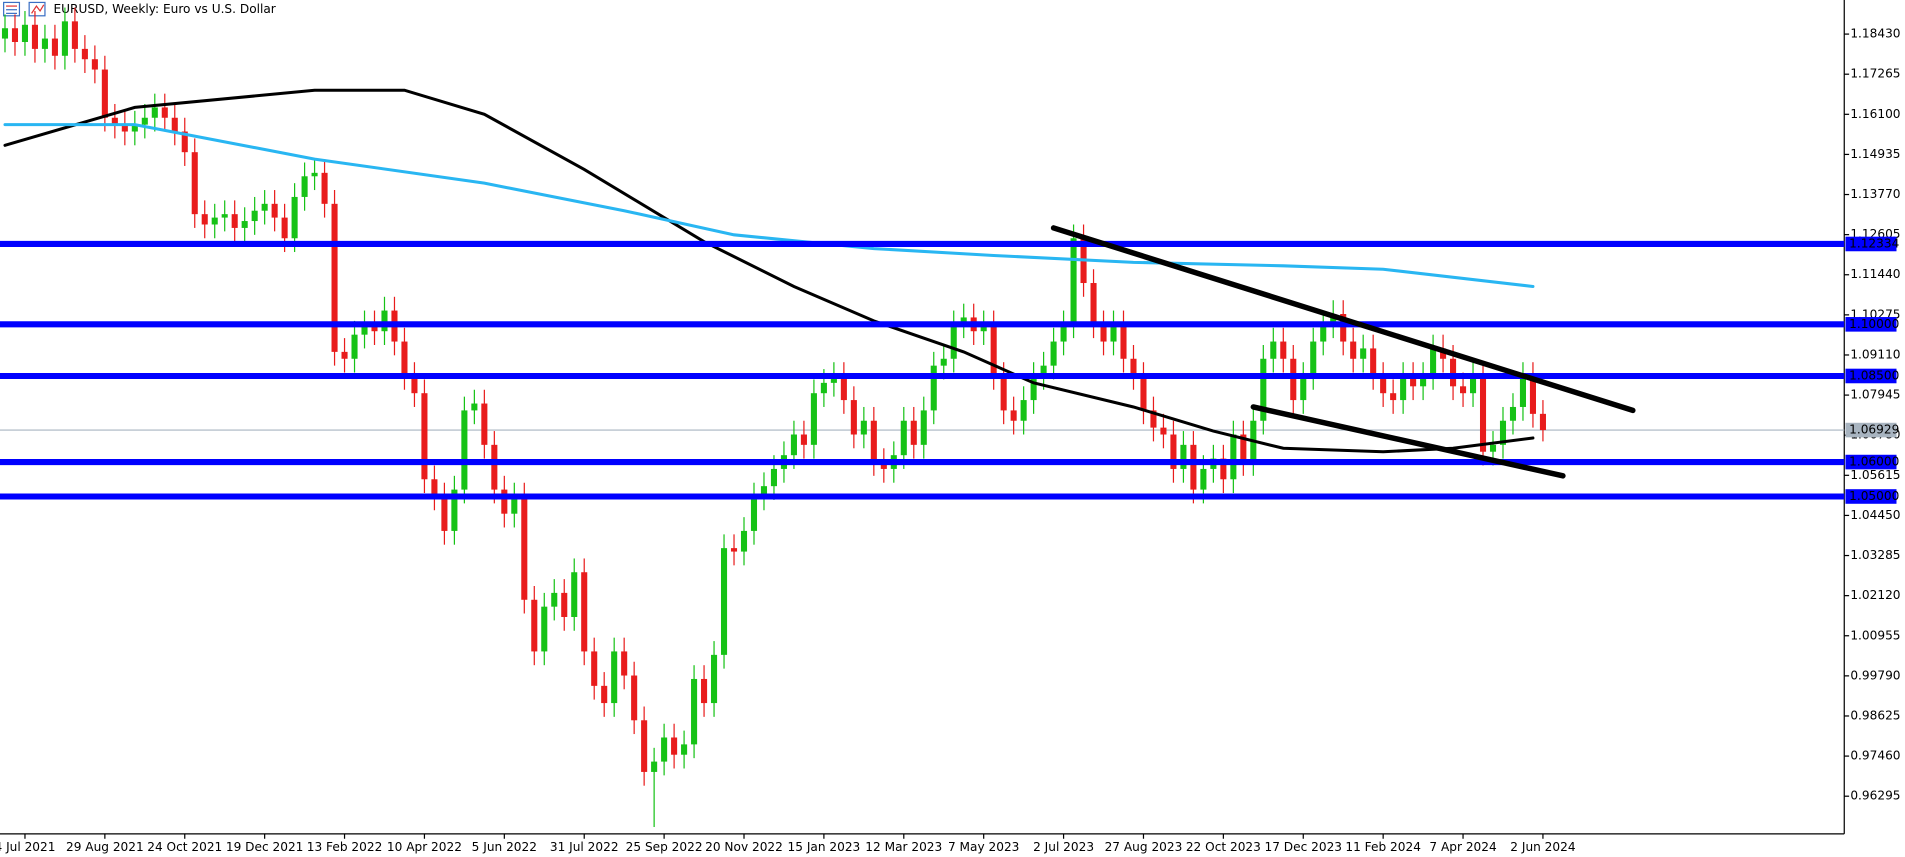  What do you see at coordinates (504, 847) in the screenshot?
I see `x-tick-label: 5 Jun 2022` at bounding box center [504, 847].